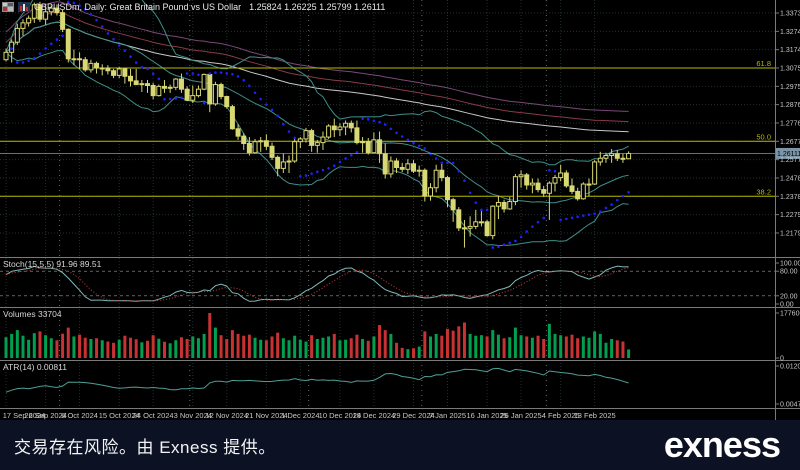 This screenshot has width=800, height=470. I want to click on svg-text: 3 Nov 2024, so click(193, 415).